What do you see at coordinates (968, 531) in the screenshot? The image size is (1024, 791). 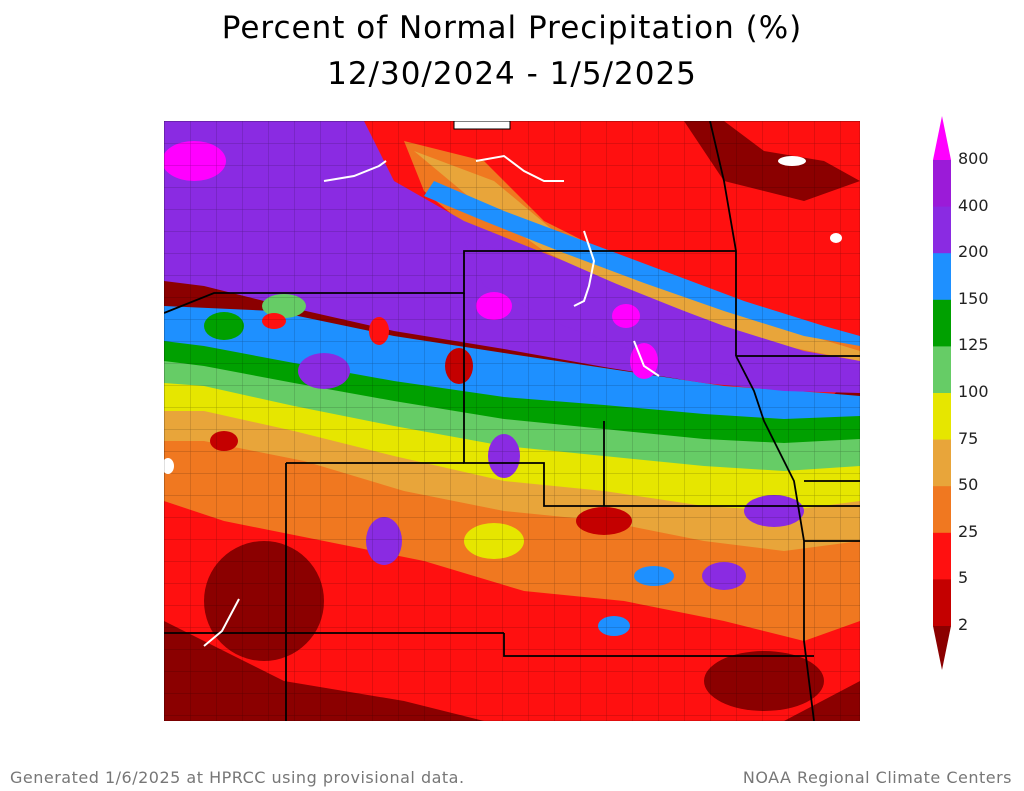 I see `legend-label: 25` at bounding box center [968, 531].